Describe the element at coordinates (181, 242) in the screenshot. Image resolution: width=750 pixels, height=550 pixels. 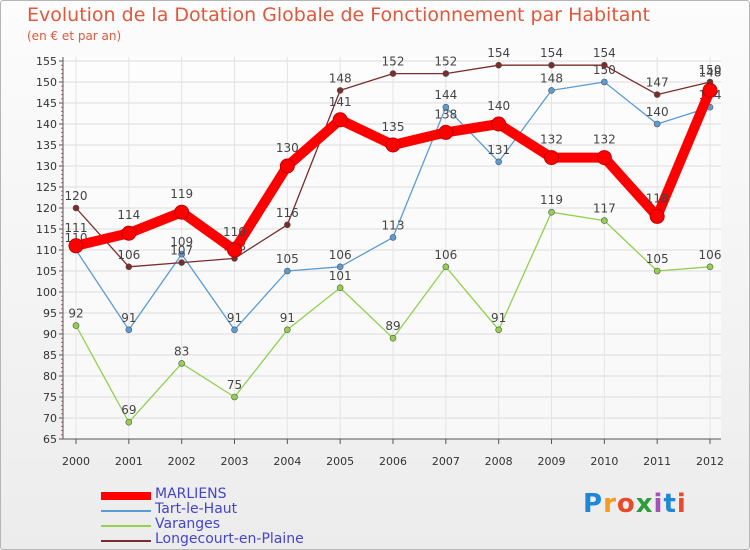
I see `data-label: 109` at that location.